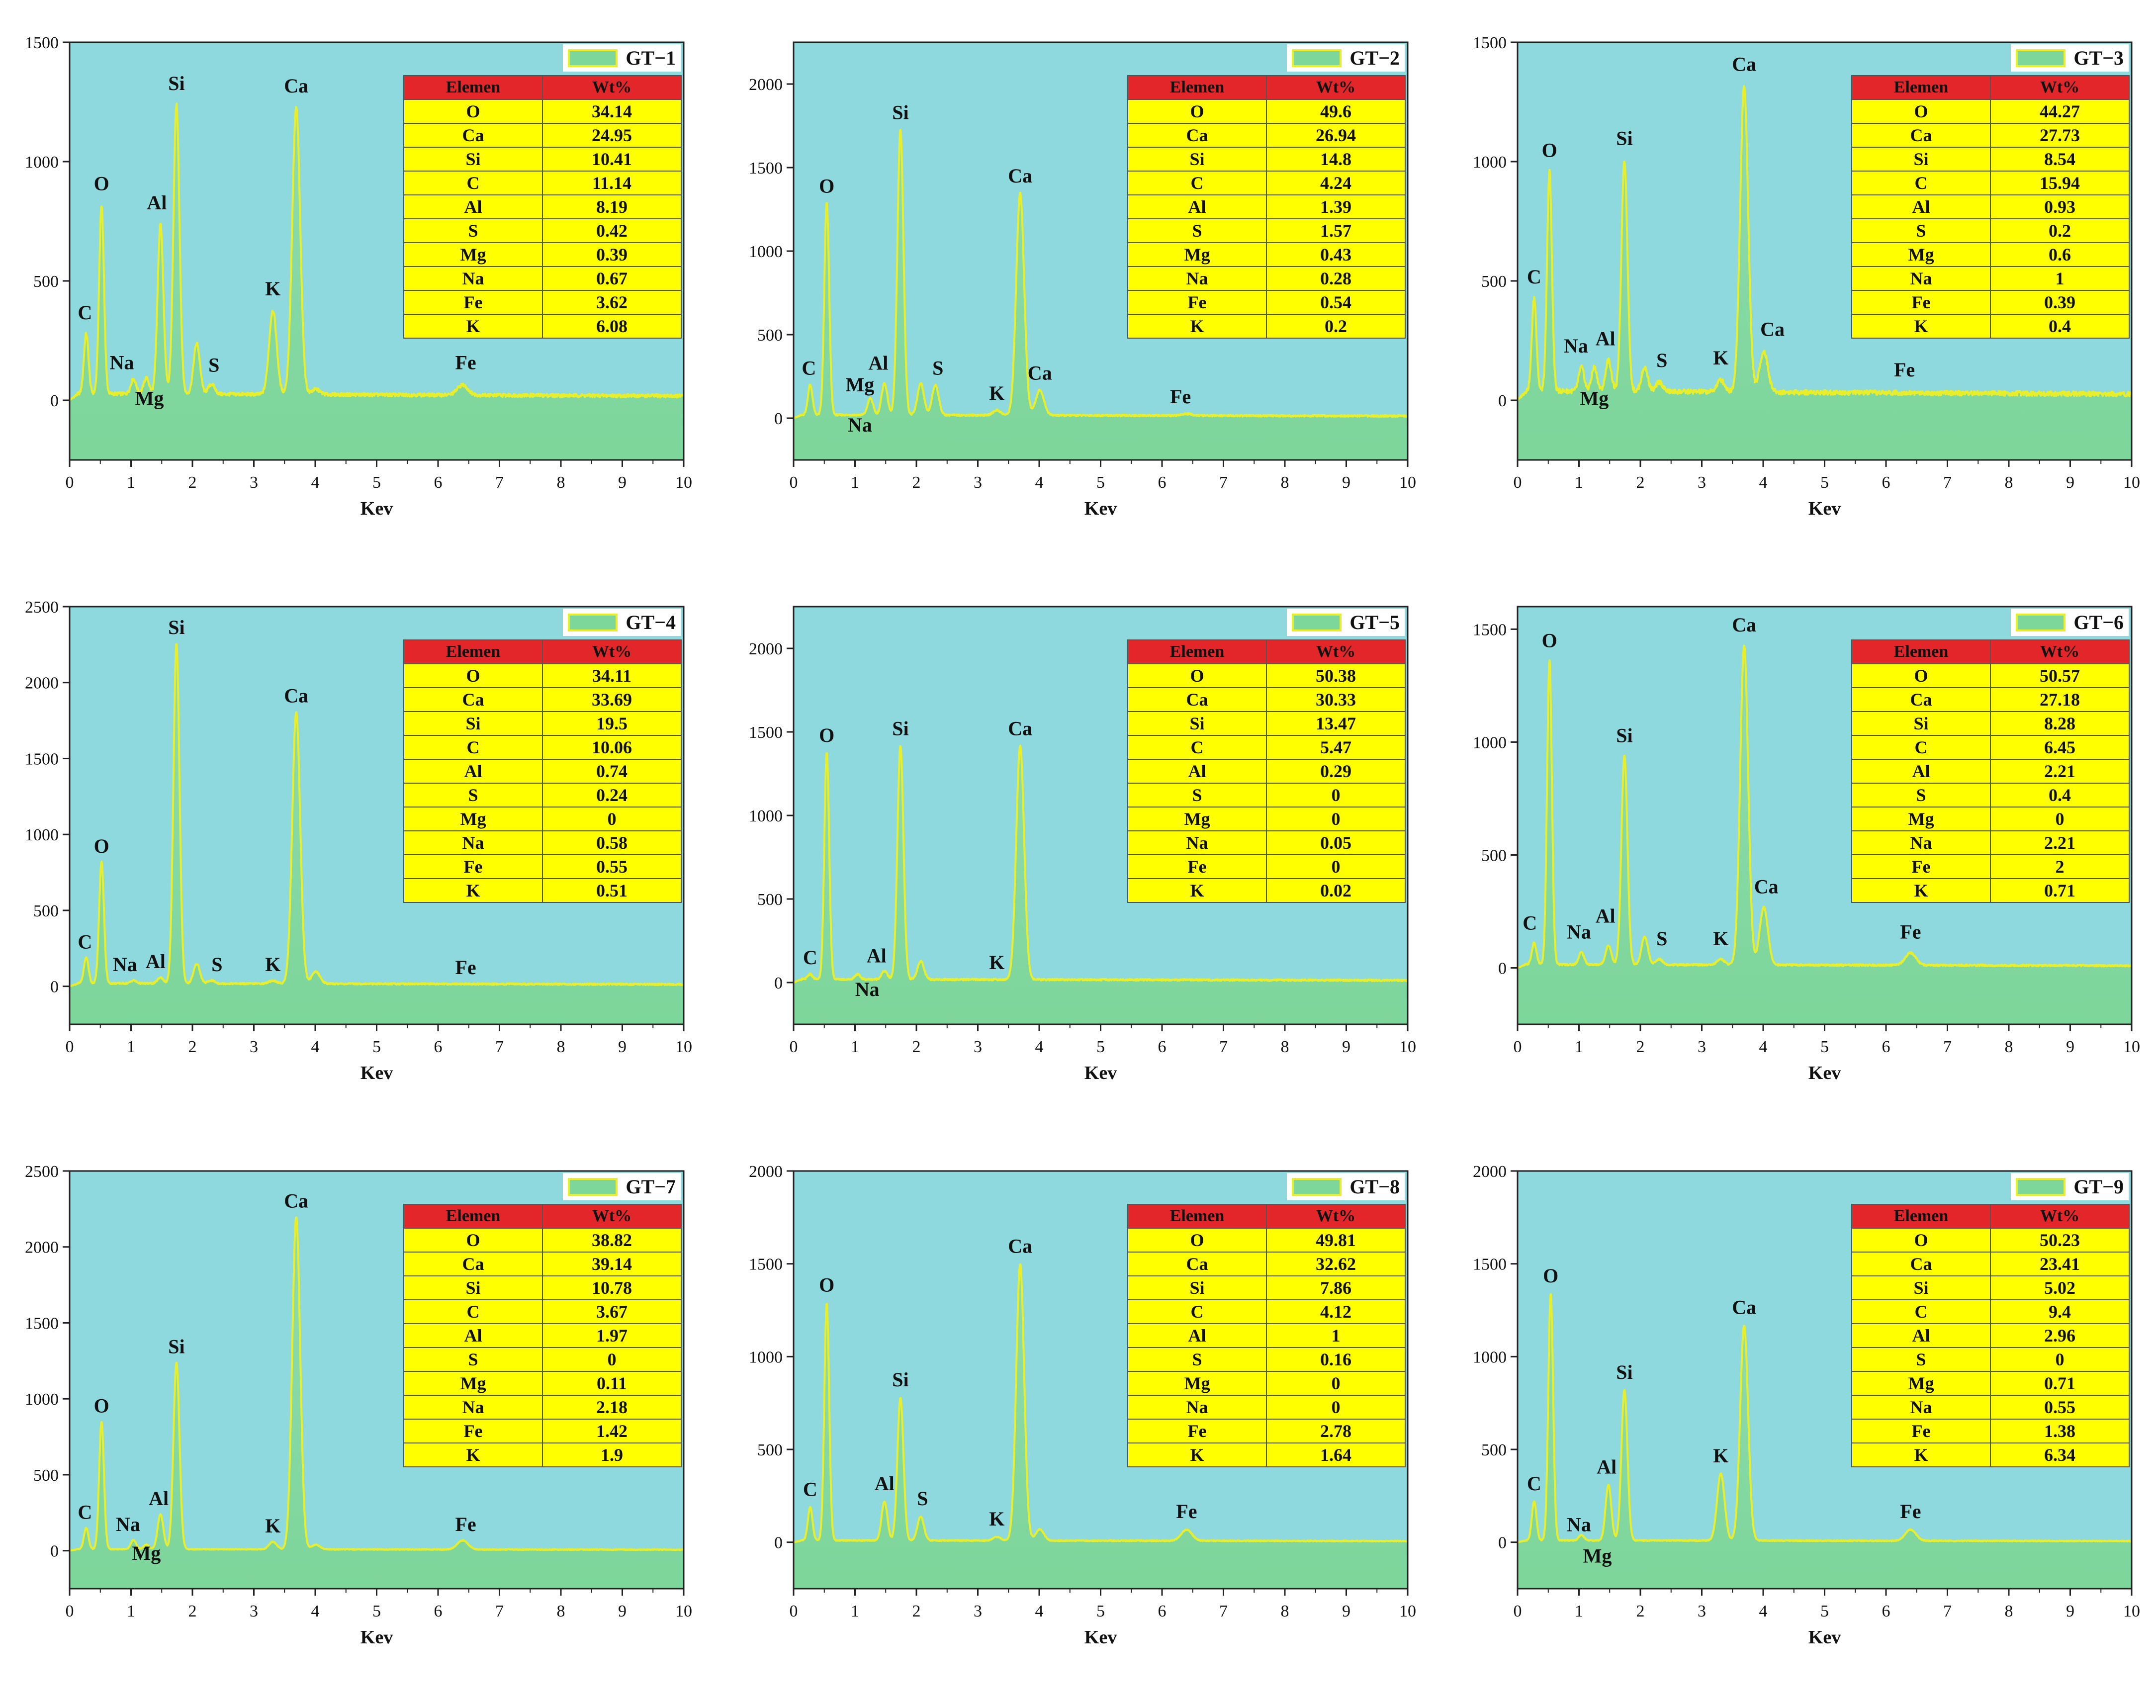  What do you see at coordinates (1266, 1241) in the screenshot?
I see `table-row: O 49.81` at bounding box center [1266, 1241].